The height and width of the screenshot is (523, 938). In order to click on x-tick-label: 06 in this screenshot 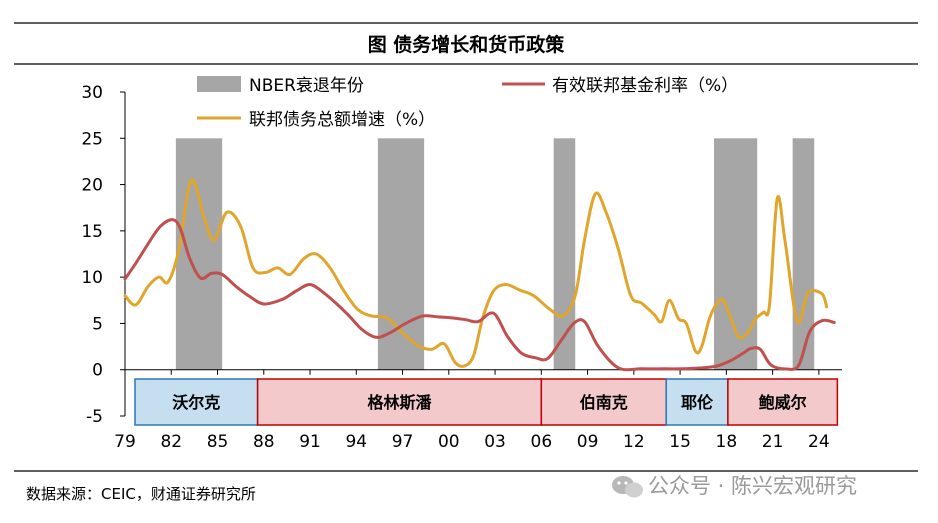, I will do `click(542, 442)`.